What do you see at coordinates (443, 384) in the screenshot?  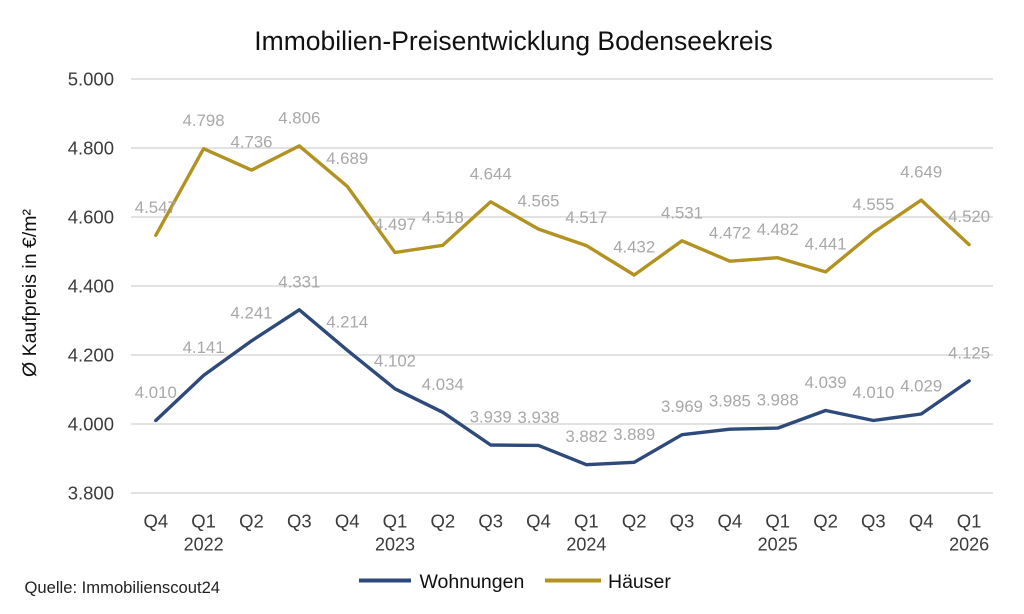 I see `svg-text: 4.034` at bounding box center [443, 384].